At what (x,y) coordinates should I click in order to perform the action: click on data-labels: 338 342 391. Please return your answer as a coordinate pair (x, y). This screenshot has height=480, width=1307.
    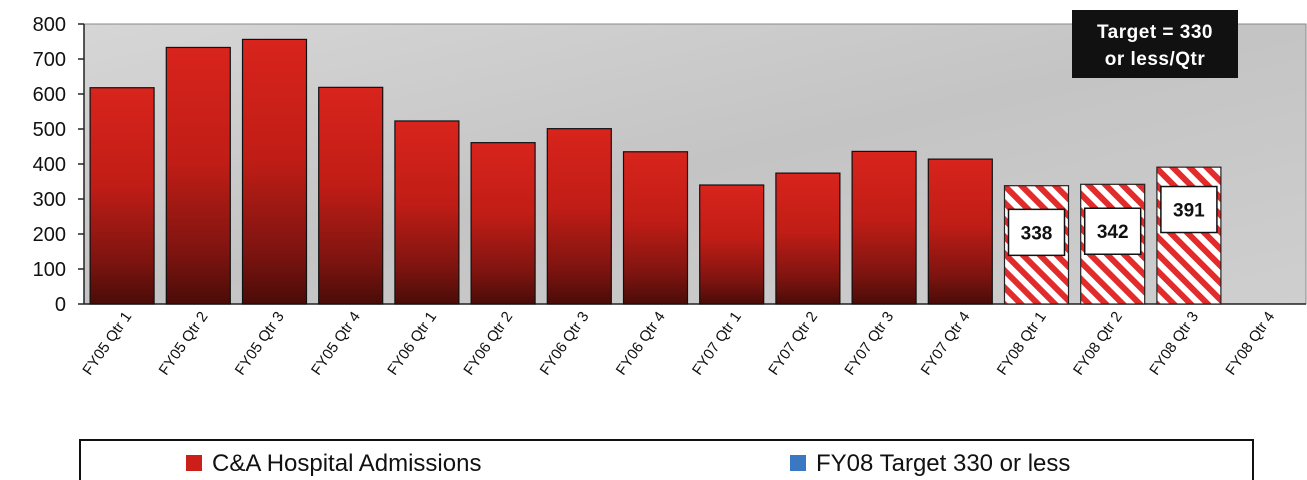
    Looking at the image, I should click on (1112, 221).